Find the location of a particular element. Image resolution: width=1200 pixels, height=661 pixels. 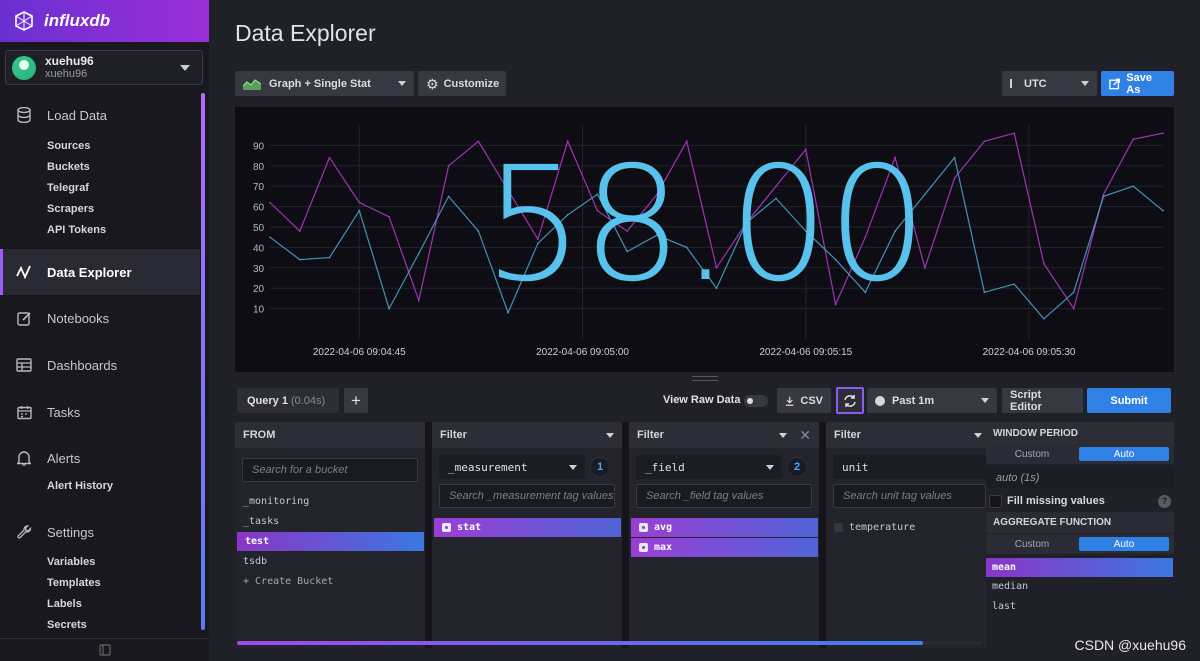

bucket-item-tsdb: tsdb is located at coordinates (255, 561).